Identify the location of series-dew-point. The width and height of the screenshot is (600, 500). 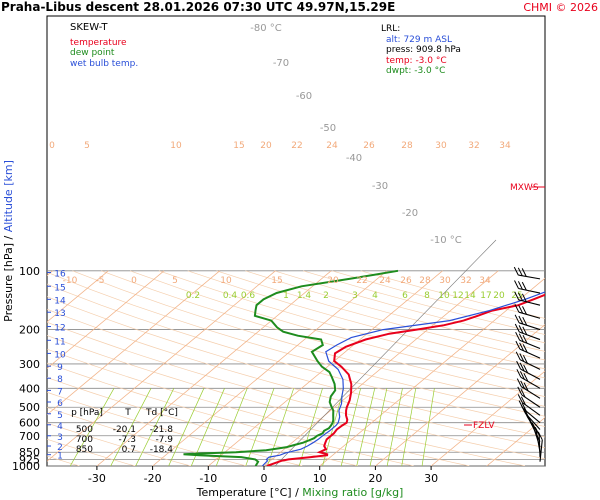
(291, 367).